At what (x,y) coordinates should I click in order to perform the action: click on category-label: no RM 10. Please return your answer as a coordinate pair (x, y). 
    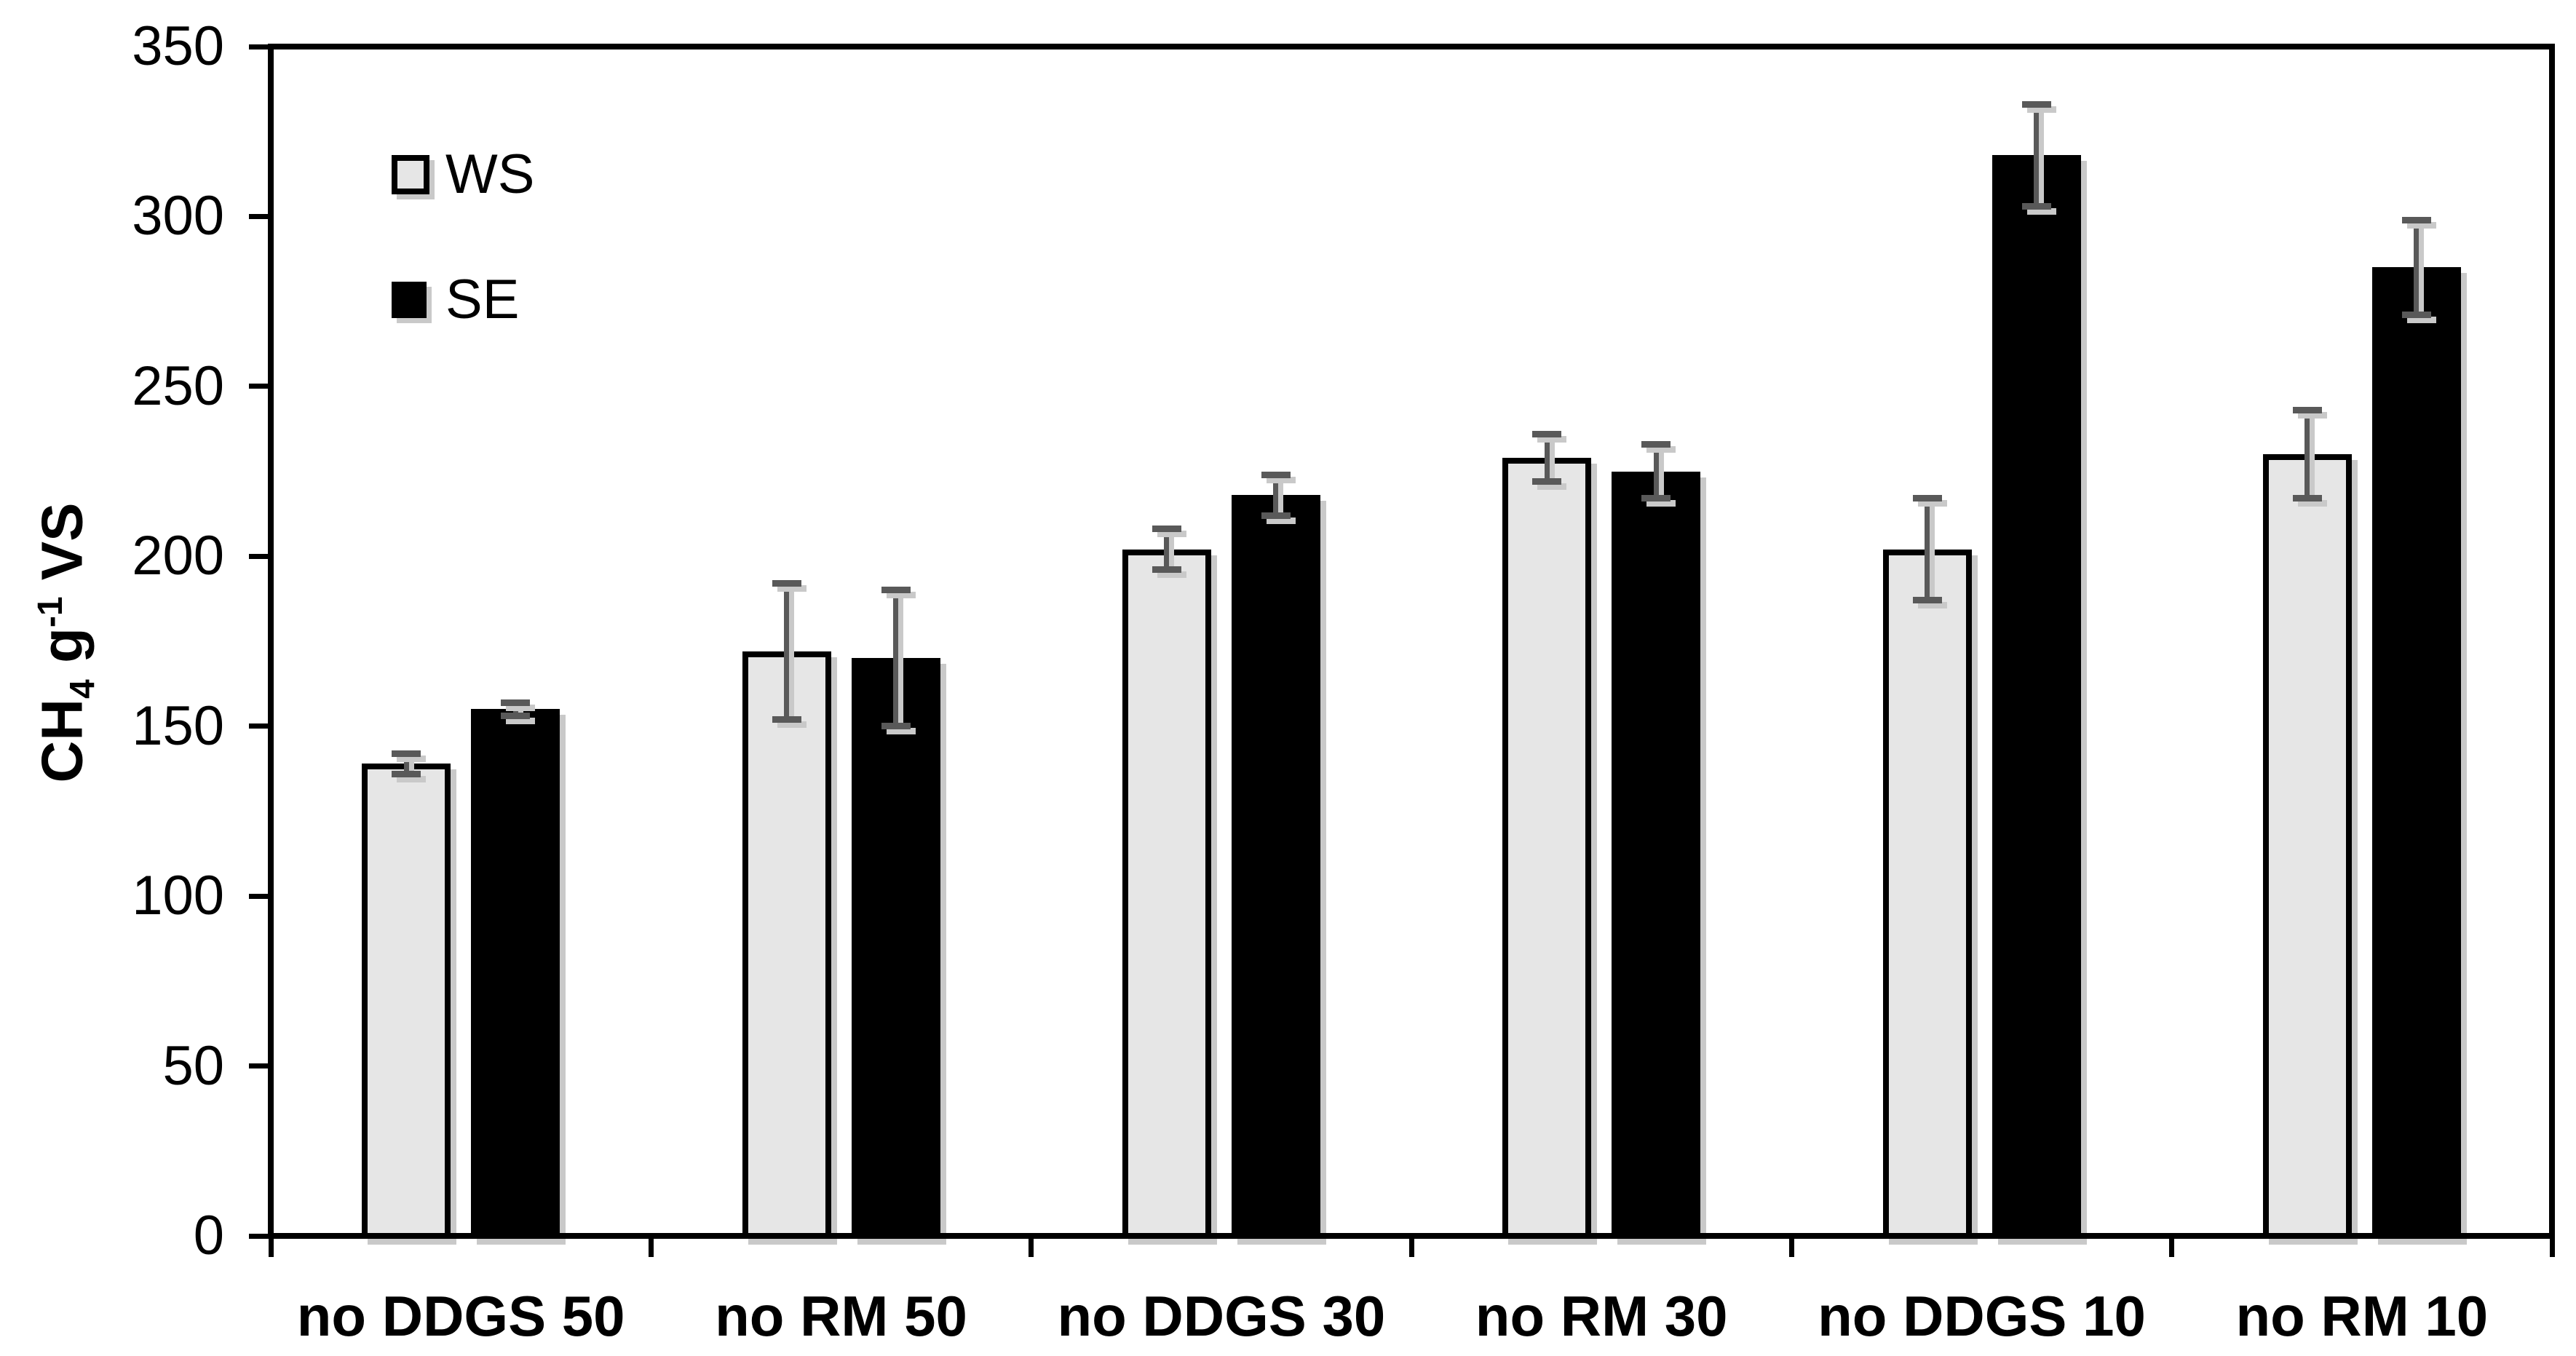
    Looking at the image, I should click on (2362, 1316).